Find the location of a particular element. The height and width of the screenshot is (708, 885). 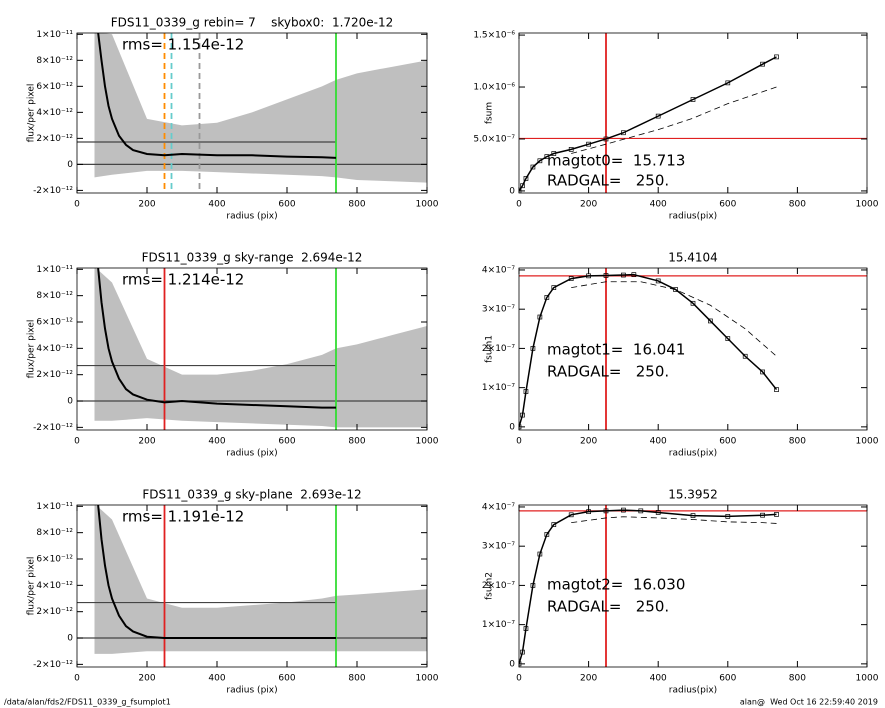

y-tick-label: -2×10⁻¹² is located at coordinates (53, 191).